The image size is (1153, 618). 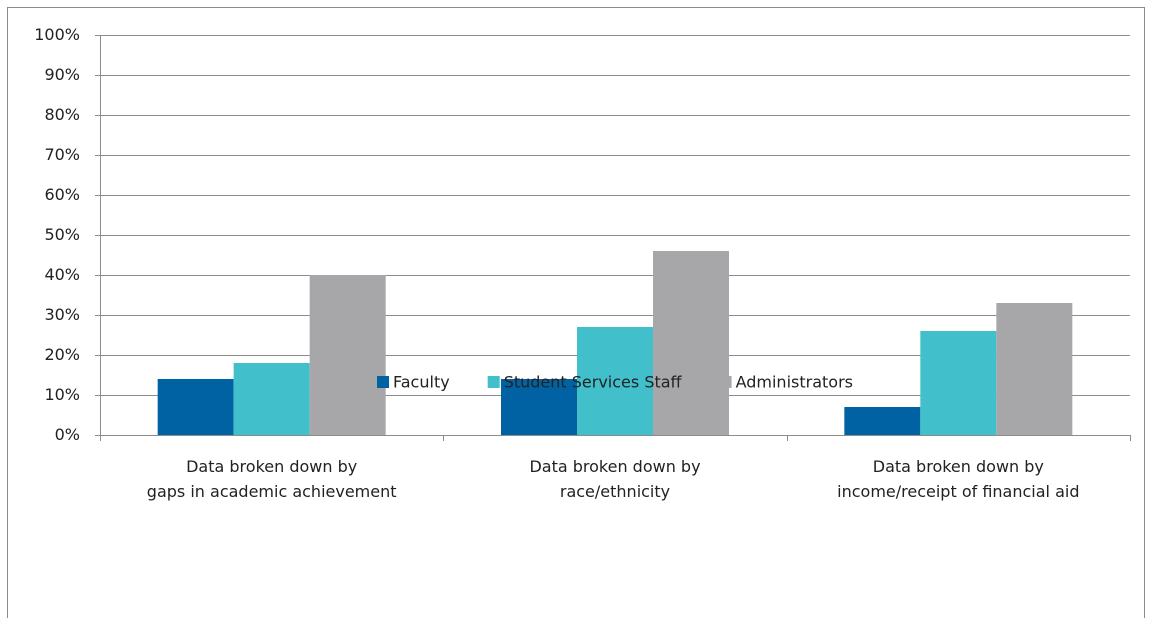 What do you see at coordinates (421, 382) in the screenshot?
I see `legend-label: Faculty` at bounding box center [421, 382].